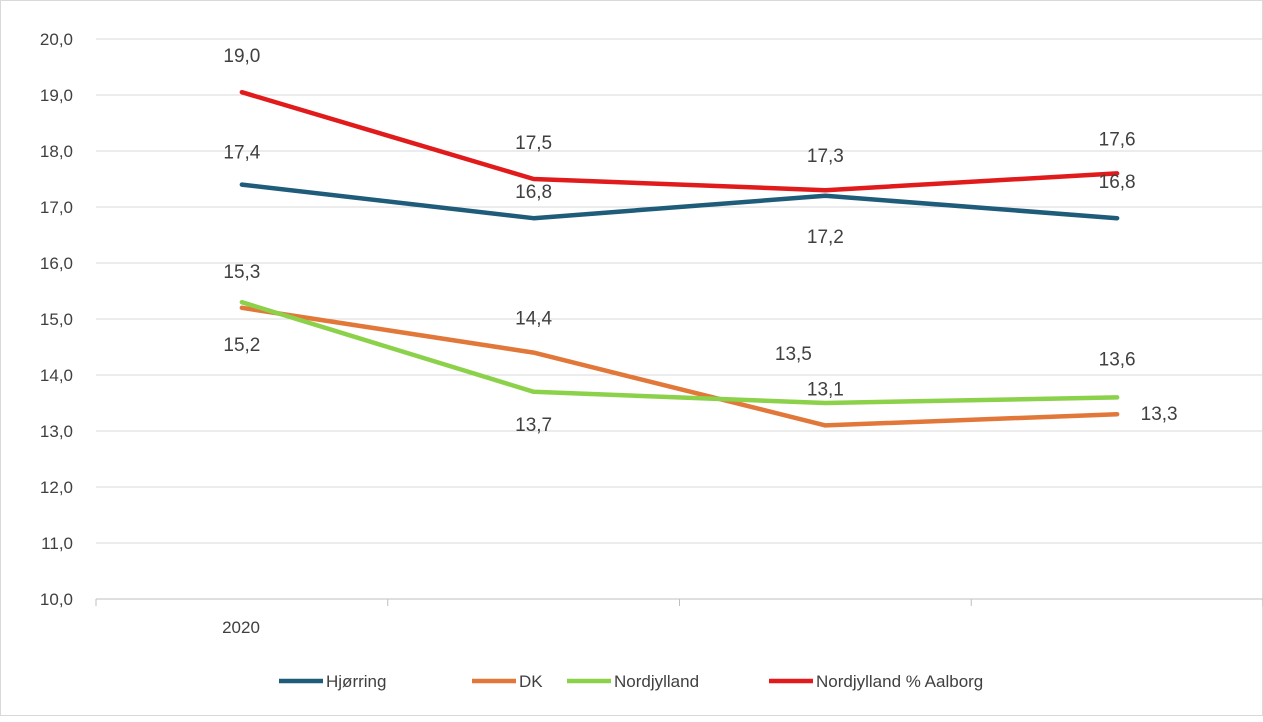 The height and width of the screenshot is (722, 1263). Describe the element at coordinates (1117, 359) in the screenshot. I see `data-label: 13,6` at that location.